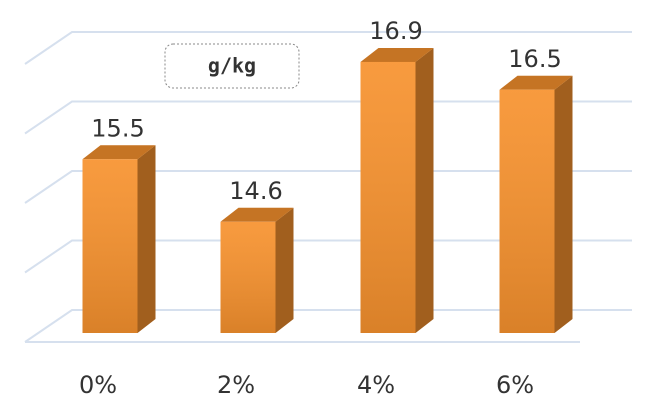 This screenshot has height=414, width=652. I want to click on bar-group: 16.9 4%, so click(395, 208).